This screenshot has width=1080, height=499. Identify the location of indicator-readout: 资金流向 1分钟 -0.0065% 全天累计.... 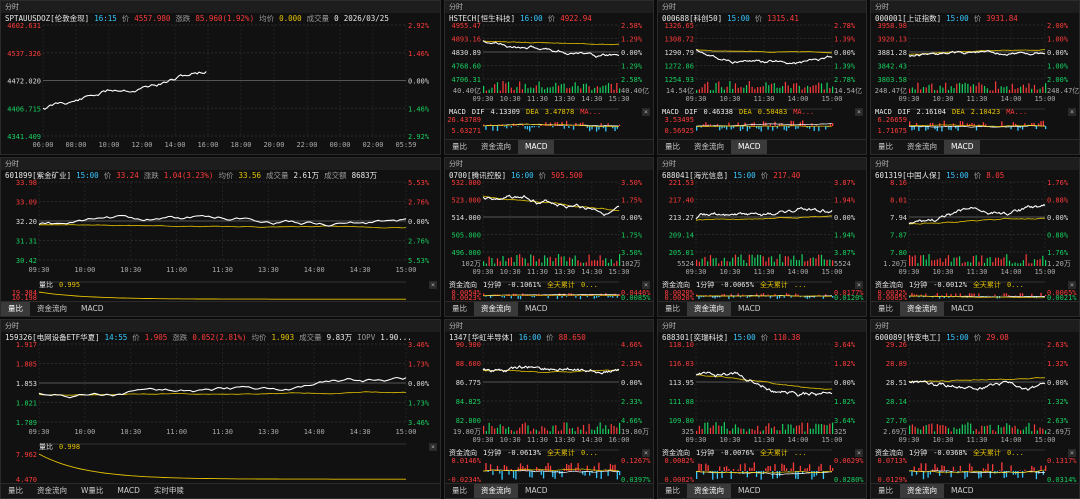
(762, 285).